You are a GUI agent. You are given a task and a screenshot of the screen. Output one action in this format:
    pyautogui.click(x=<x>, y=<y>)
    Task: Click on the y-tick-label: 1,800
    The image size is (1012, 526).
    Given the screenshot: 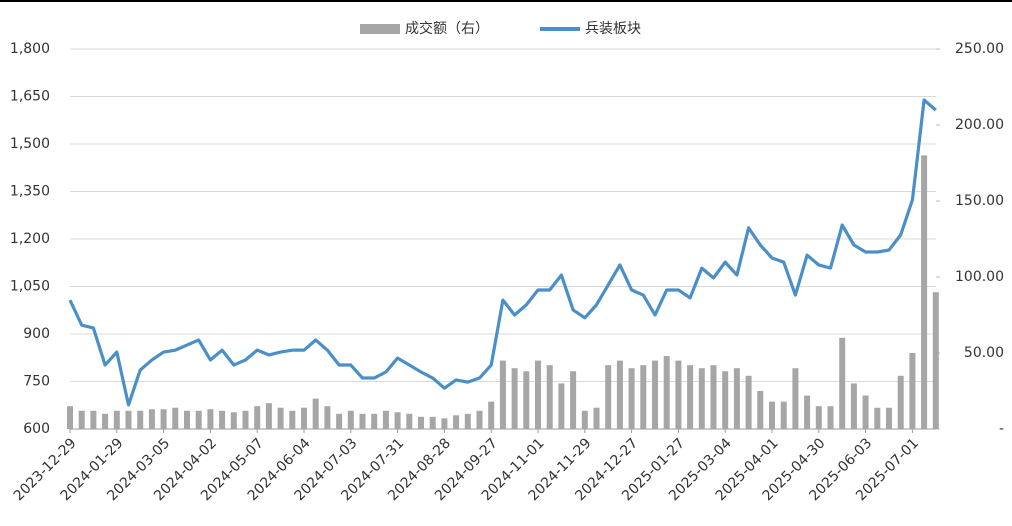 What is the action you would take?
    pyautogui.click(x=30, y=49)
    